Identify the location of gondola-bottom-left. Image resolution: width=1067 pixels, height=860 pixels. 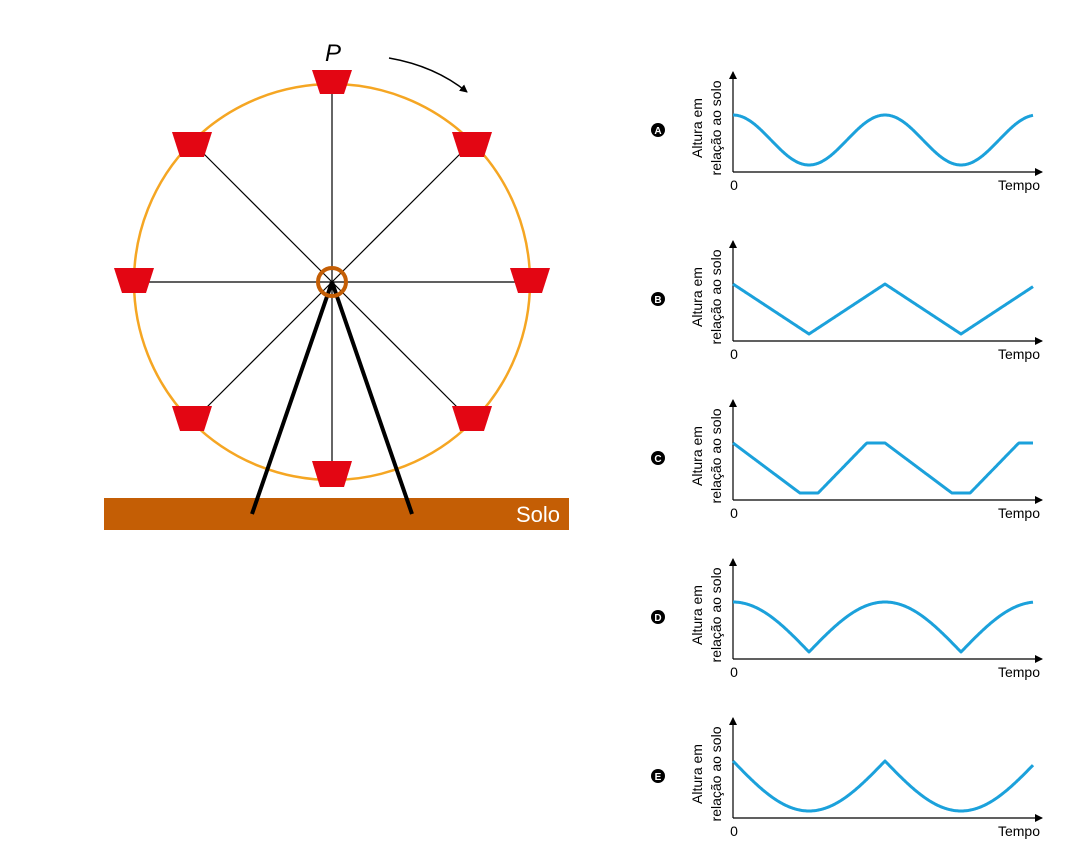
(192, 418).